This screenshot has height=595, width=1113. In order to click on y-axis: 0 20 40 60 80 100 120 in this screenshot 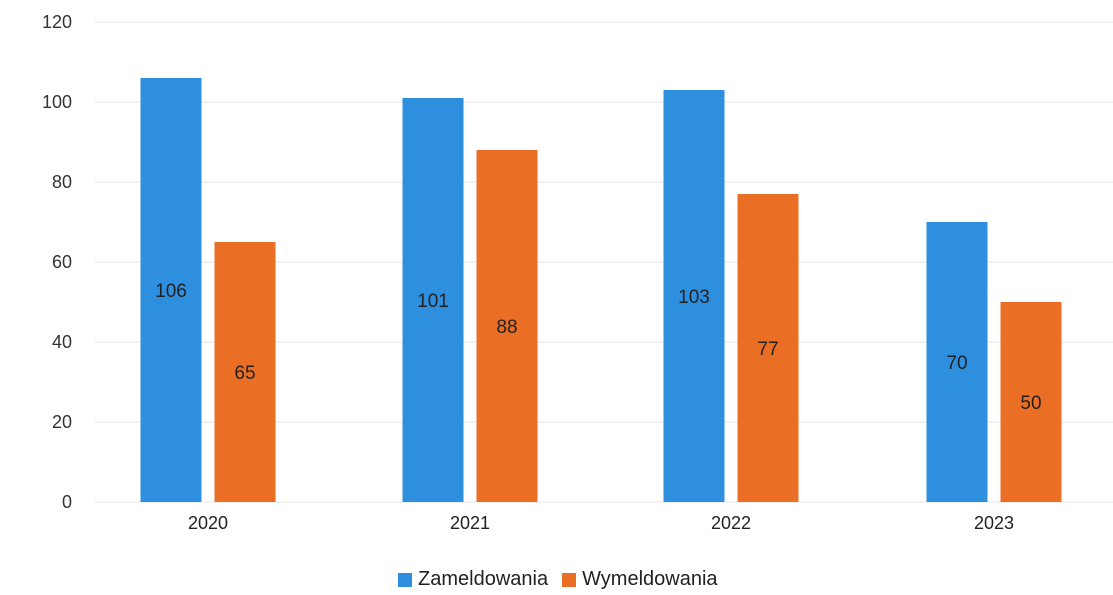, I will do `click(57, 262)`.